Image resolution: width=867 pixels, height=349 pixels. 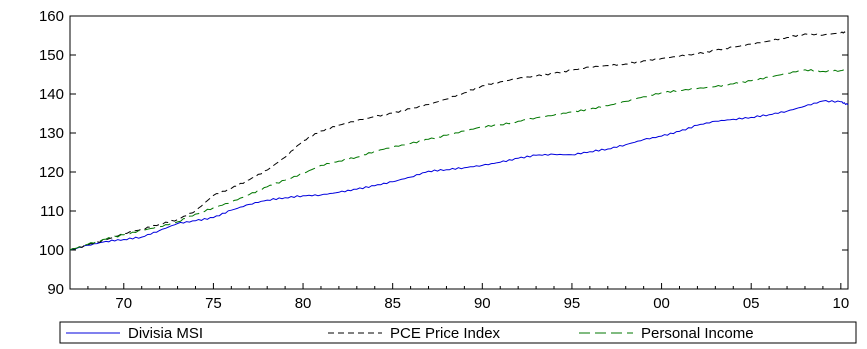 I want to click on x-tick-label: 75, so click(x=213, y=303).